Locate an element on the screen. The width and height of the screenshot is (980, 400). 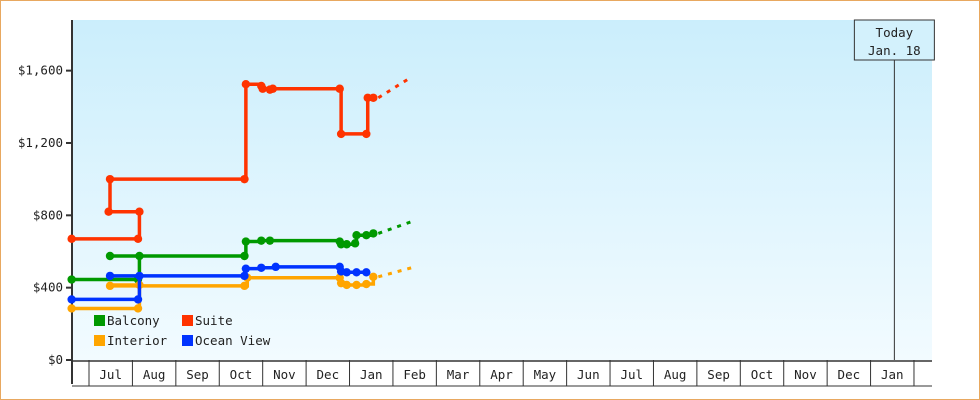
legend-item: Balcony is located at coordinates (127, 320).